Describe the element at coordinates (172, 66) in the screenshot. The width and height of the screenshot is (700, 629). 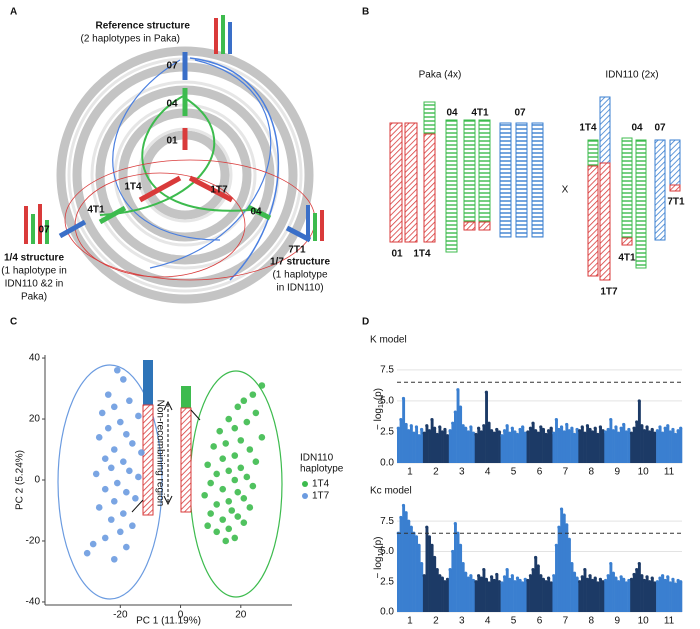
I see `segment-label: 07` at that location.